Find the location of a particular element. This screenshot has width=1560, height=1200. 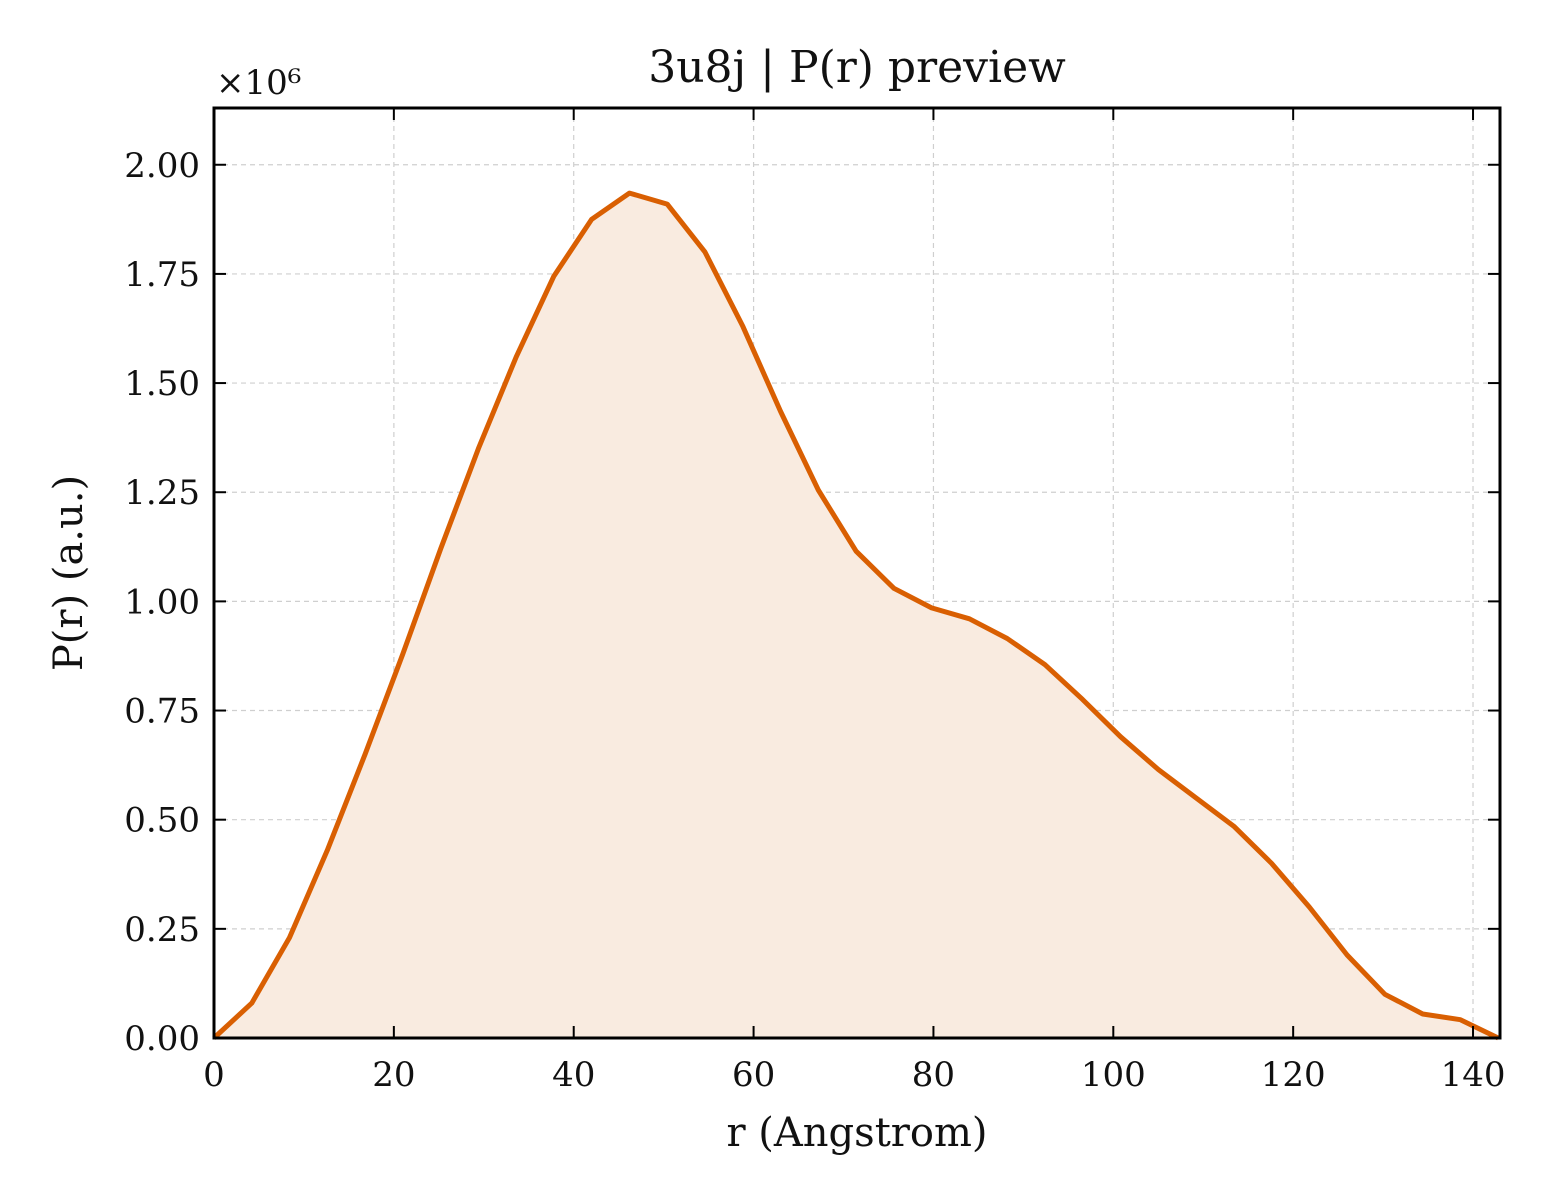

y-tick-label: 0.00 is located at coordinates (162, 1039).